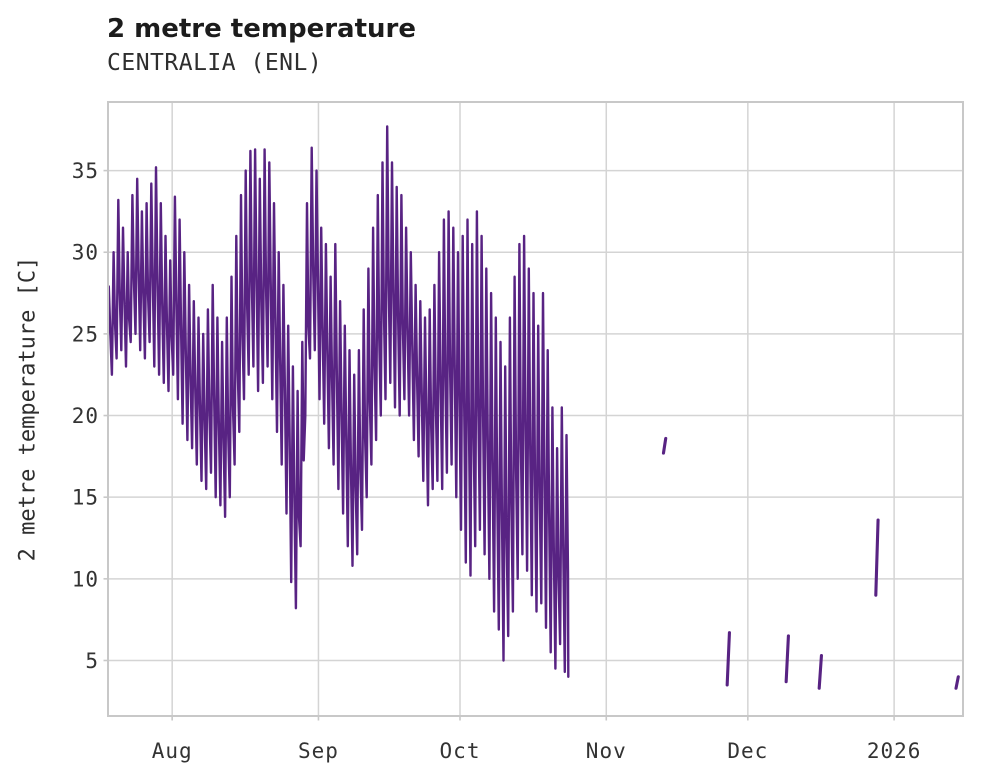 The height and width of the screenshot is (782, 981). I want to click on x-tick-labels: Aug Sep Oct Nov Dec 2026, so click(537, 751).